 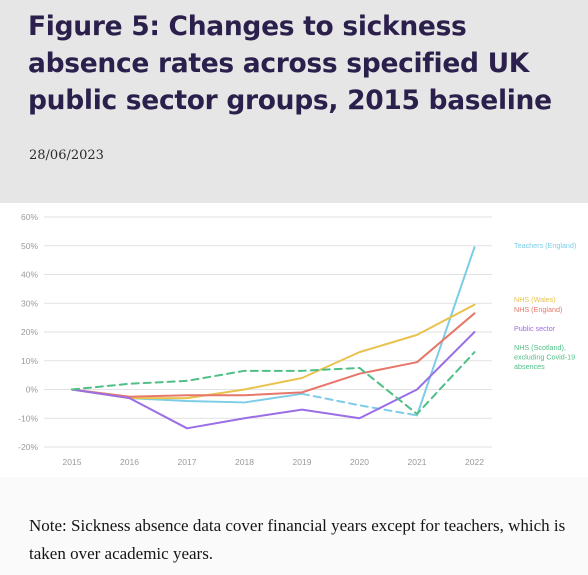 I want to click on y-tick-label: -20%, so click(x=28, y=447).